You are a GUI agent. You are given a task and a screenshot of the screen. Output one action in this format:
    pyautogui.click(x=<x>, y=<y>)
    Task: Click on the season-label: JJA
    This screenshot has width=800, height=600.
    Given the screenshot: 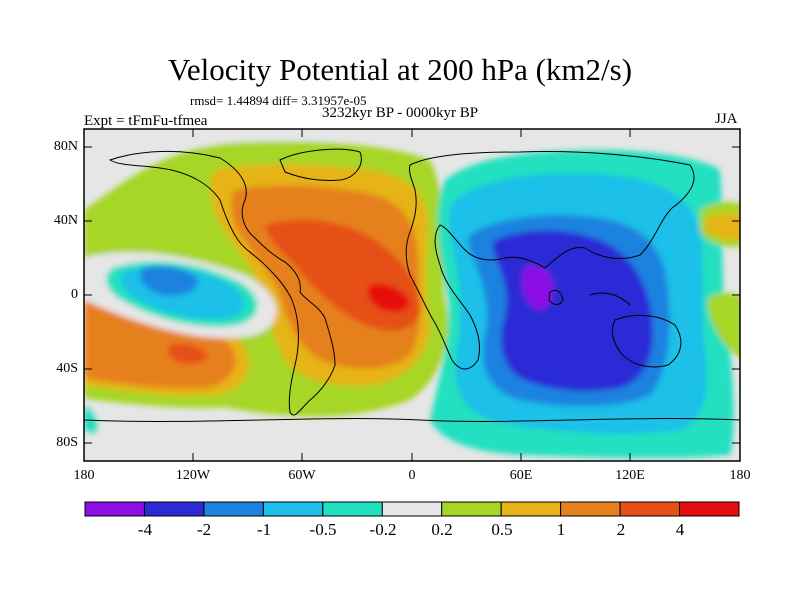 What is the action you would take?
    pyautogui.click(x=726, y=119)
    